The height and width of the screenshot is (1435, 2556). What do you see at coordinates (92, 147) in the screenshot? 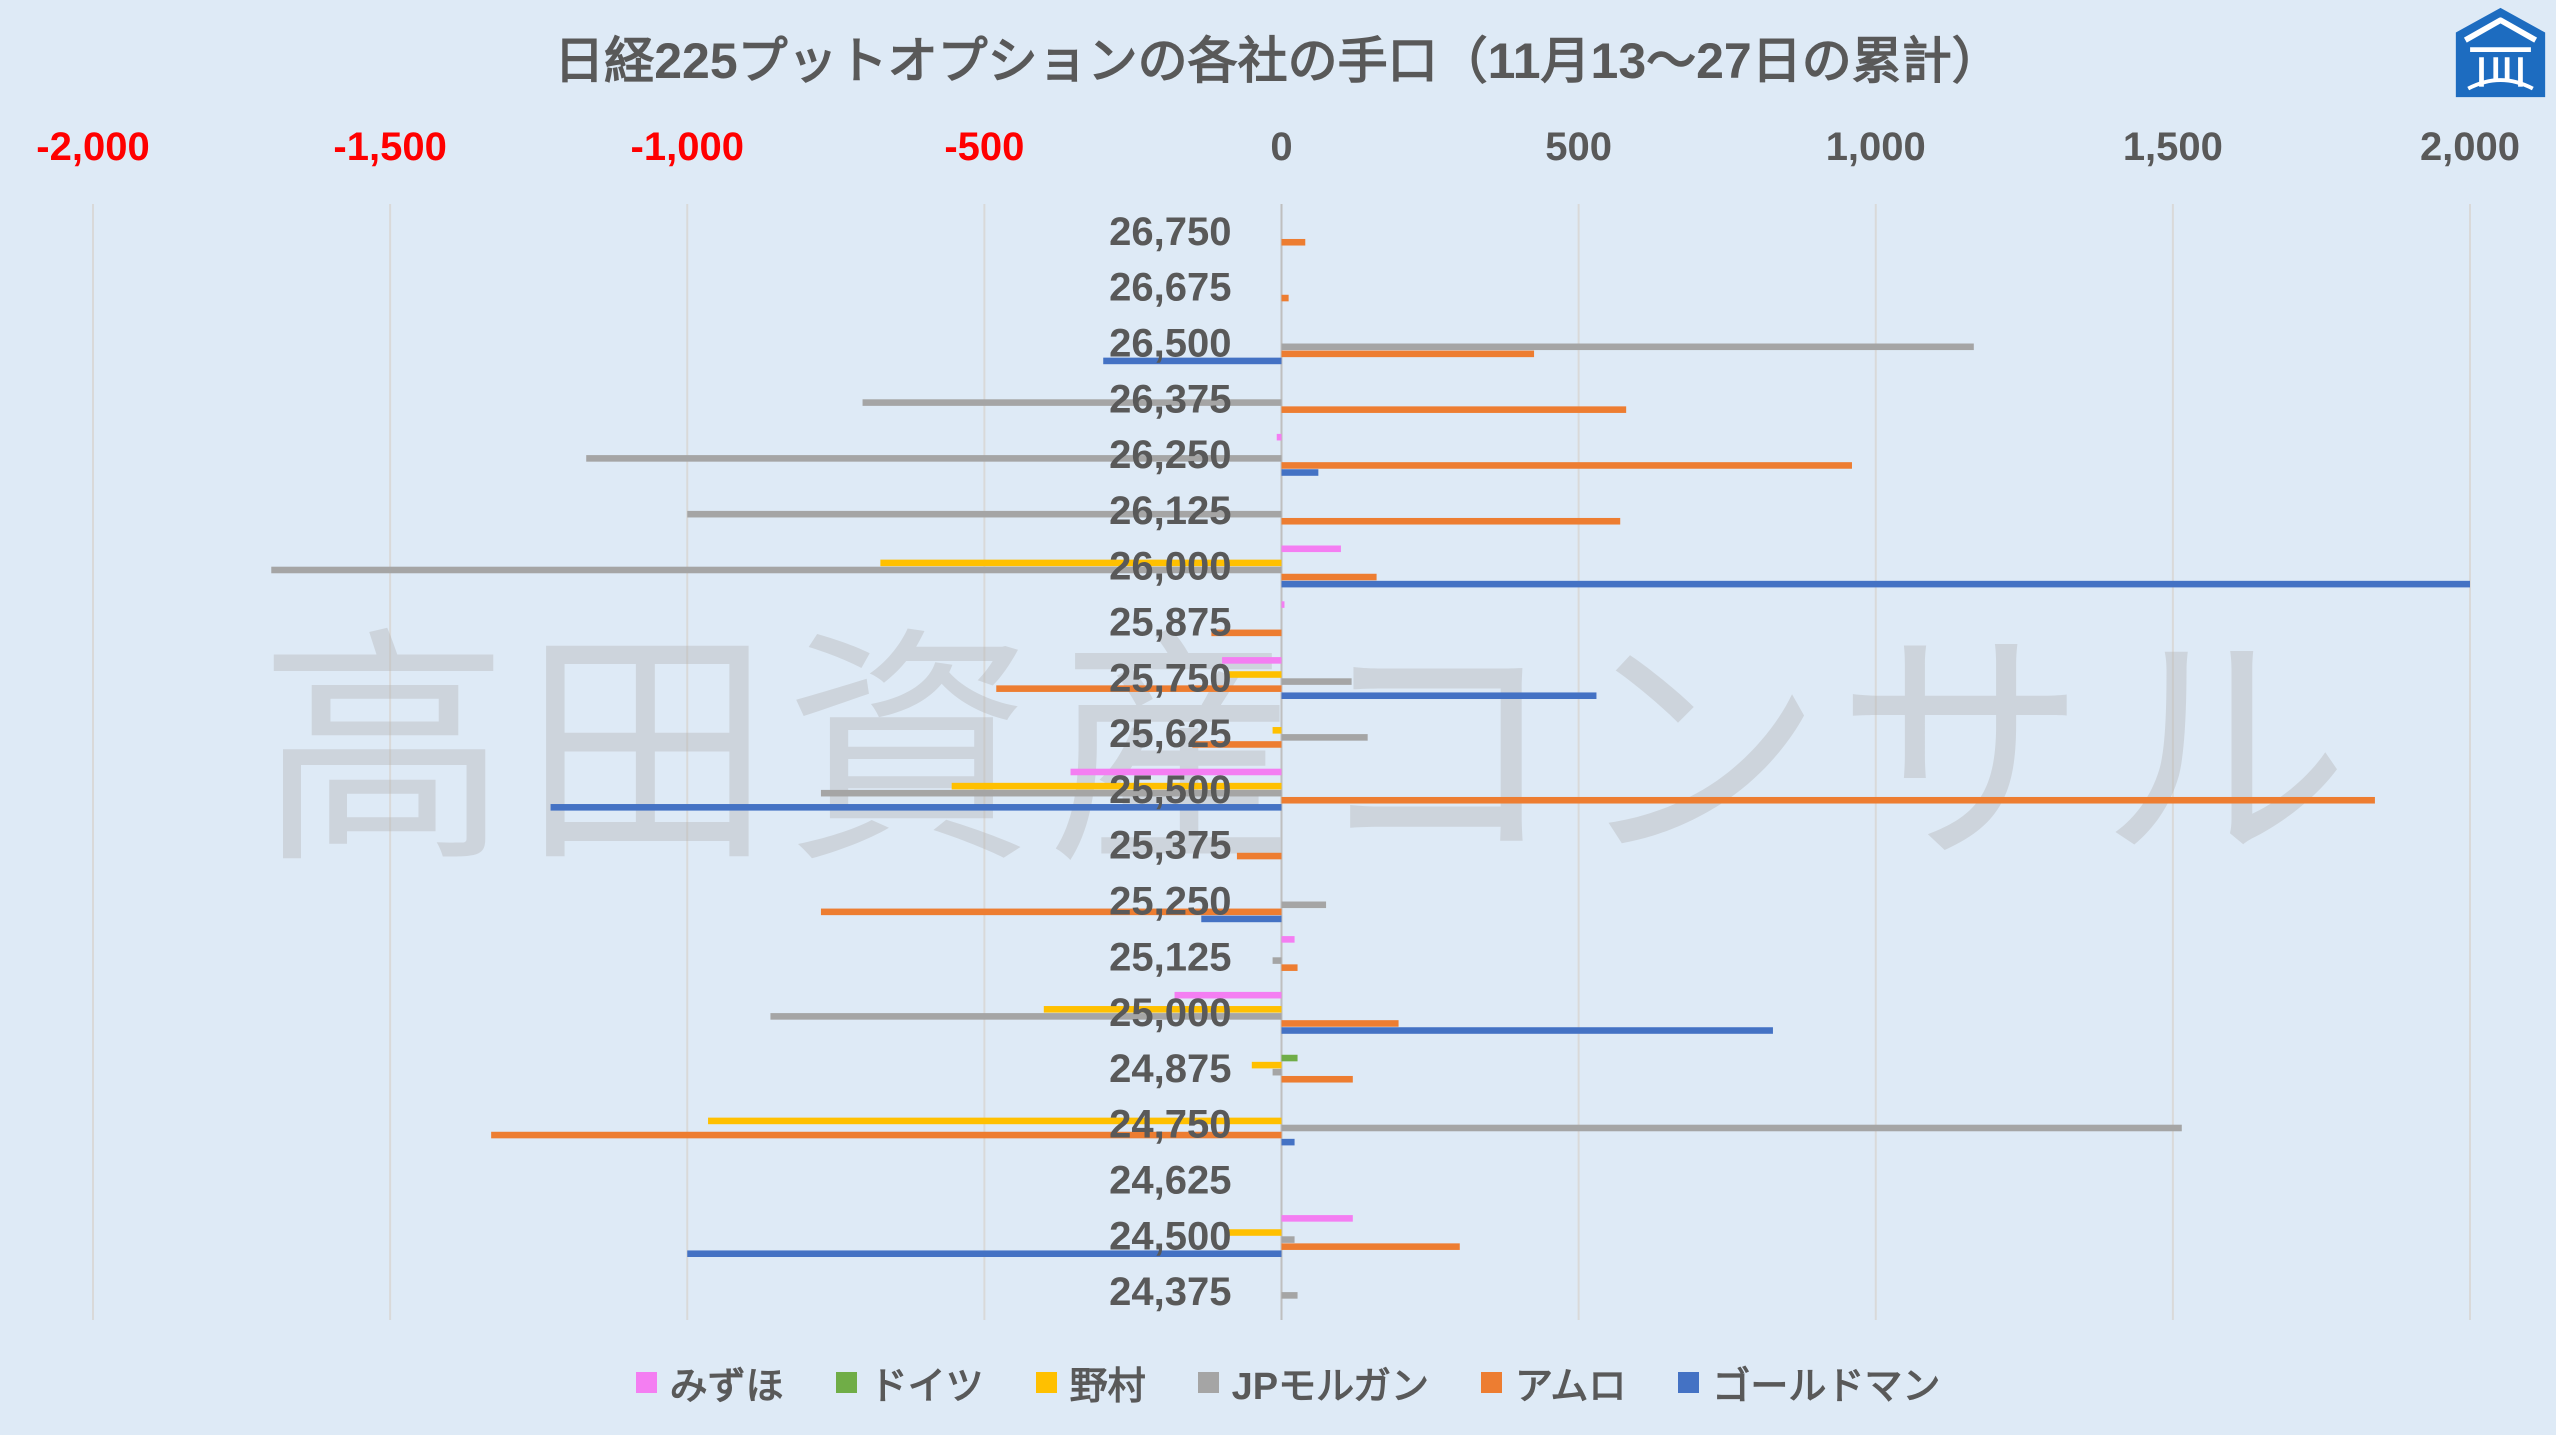
I see `x-tick-label: -2,000` at bounding box center [92, 147].